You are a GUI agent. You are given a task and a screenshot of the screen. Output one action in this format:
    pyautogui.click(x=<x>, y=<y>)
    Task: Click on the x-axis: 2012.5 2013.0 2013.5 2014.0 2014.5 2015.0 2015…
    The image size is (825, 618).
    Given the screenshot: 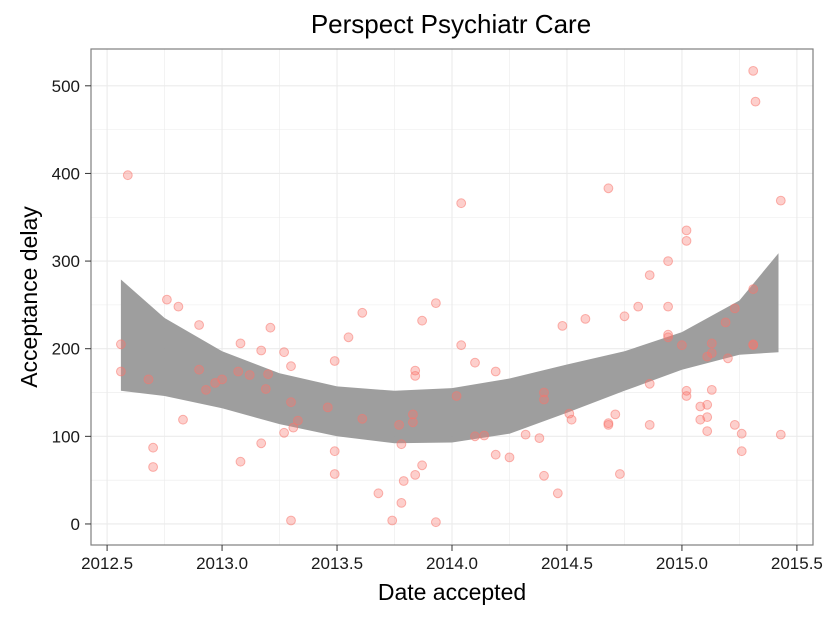 What is the action you would take?
    pyautogui.click(x=452, y=559)
    